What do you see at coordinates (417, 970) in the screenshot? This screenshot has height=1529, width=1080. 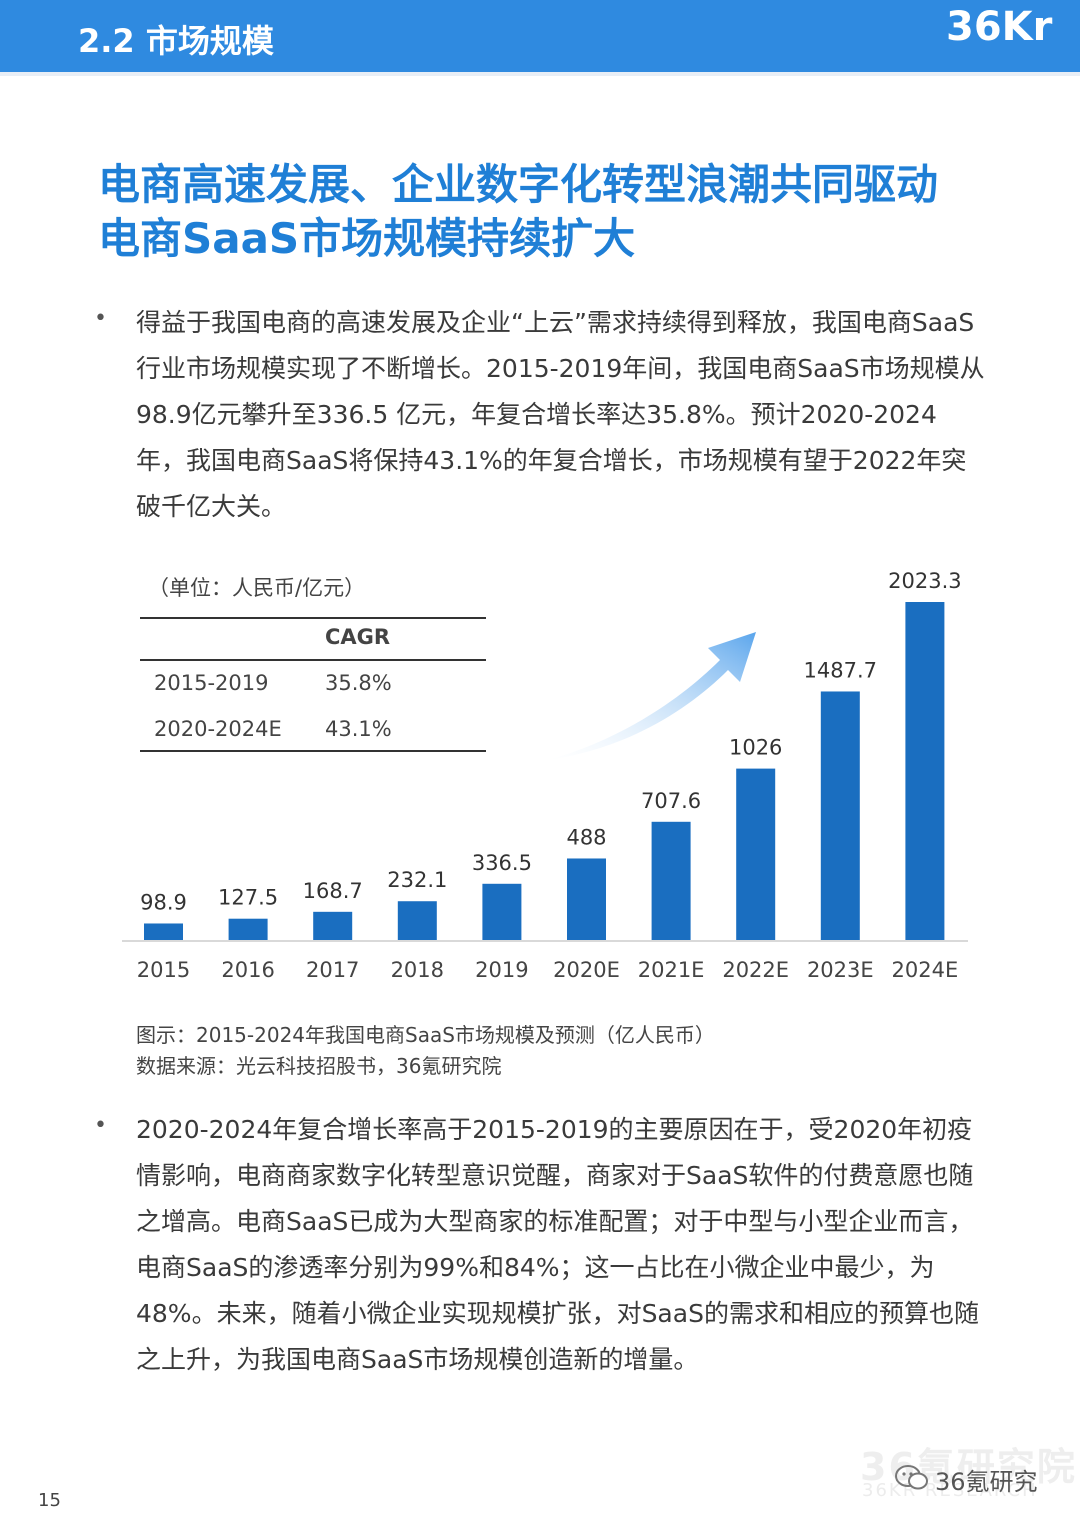 I see `x-tick-label-2018: 2018` at bounding box center [417, 970].